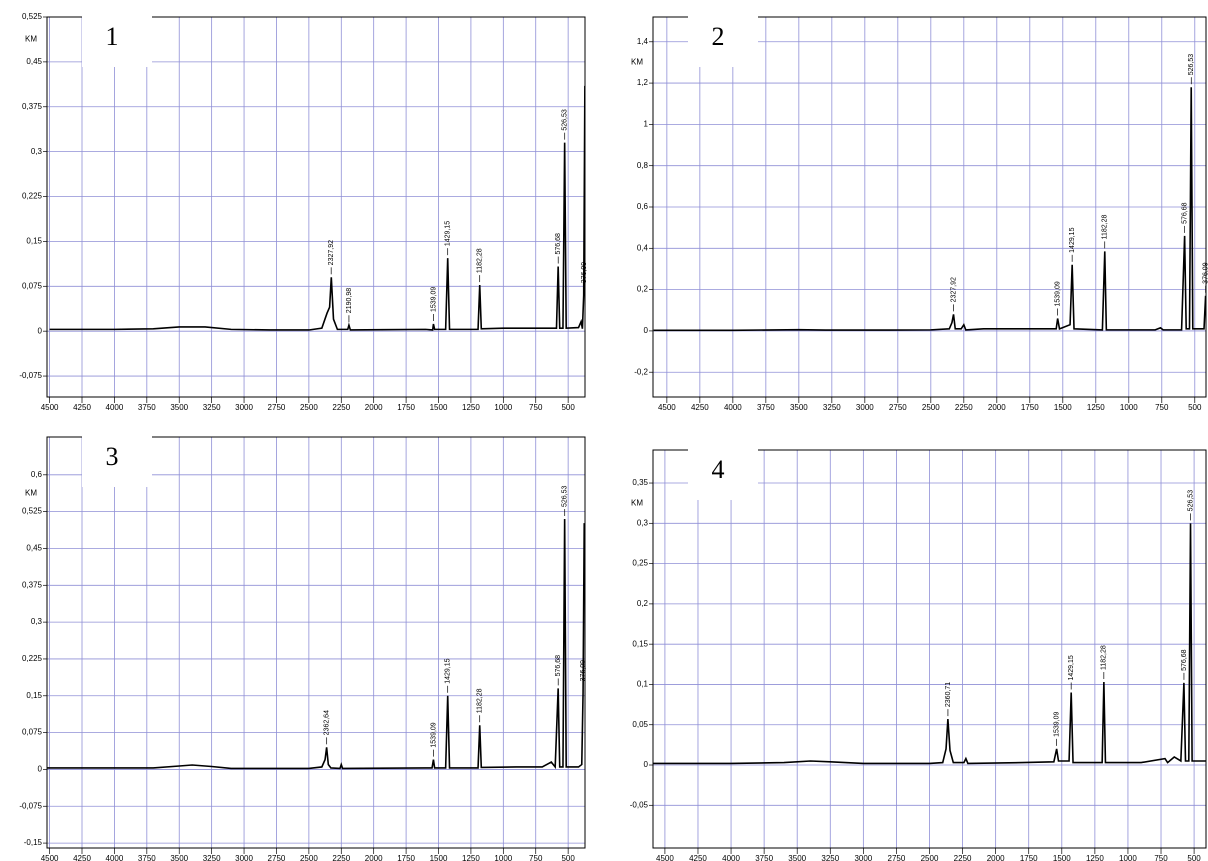  Describe the element at coordinates (640, 482) in the screenshot. I see `y-tick-label: 0,35` at that location.